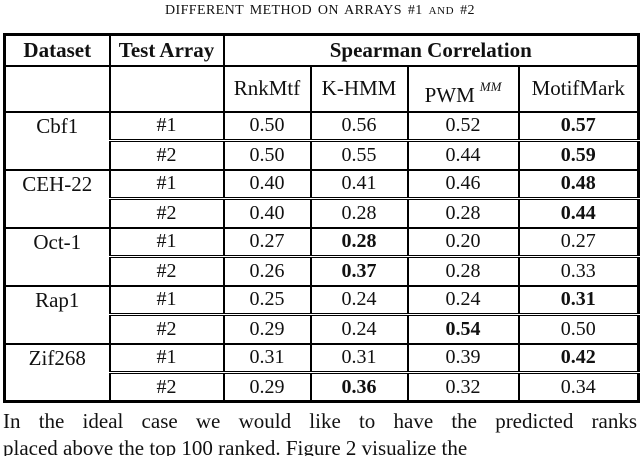 The width and height of the screenshot is (640, 456). I want to click on table-row: Zif268 #1 0.31 0.31 0.39 0.42, so click(321, 372).